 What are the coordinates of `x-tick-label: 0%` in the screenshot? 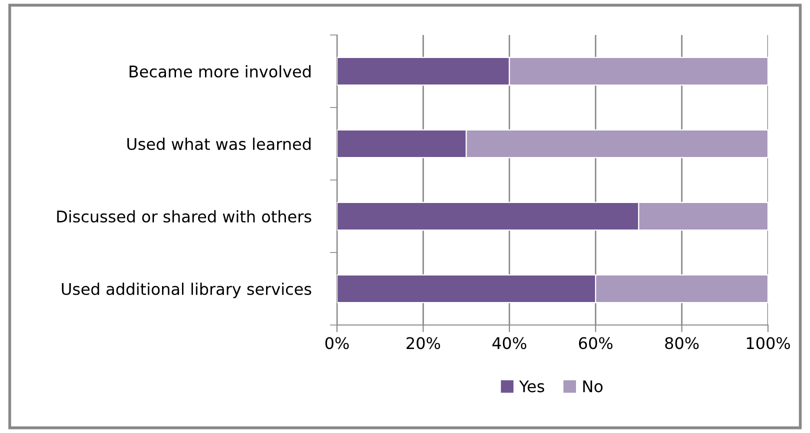 It's located at (337, 343).